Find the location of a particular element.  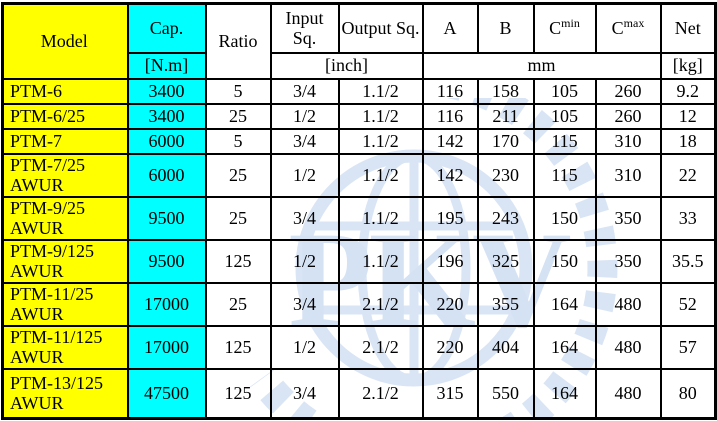

cell-net: 9.2 is located at coordinates (688, 91).